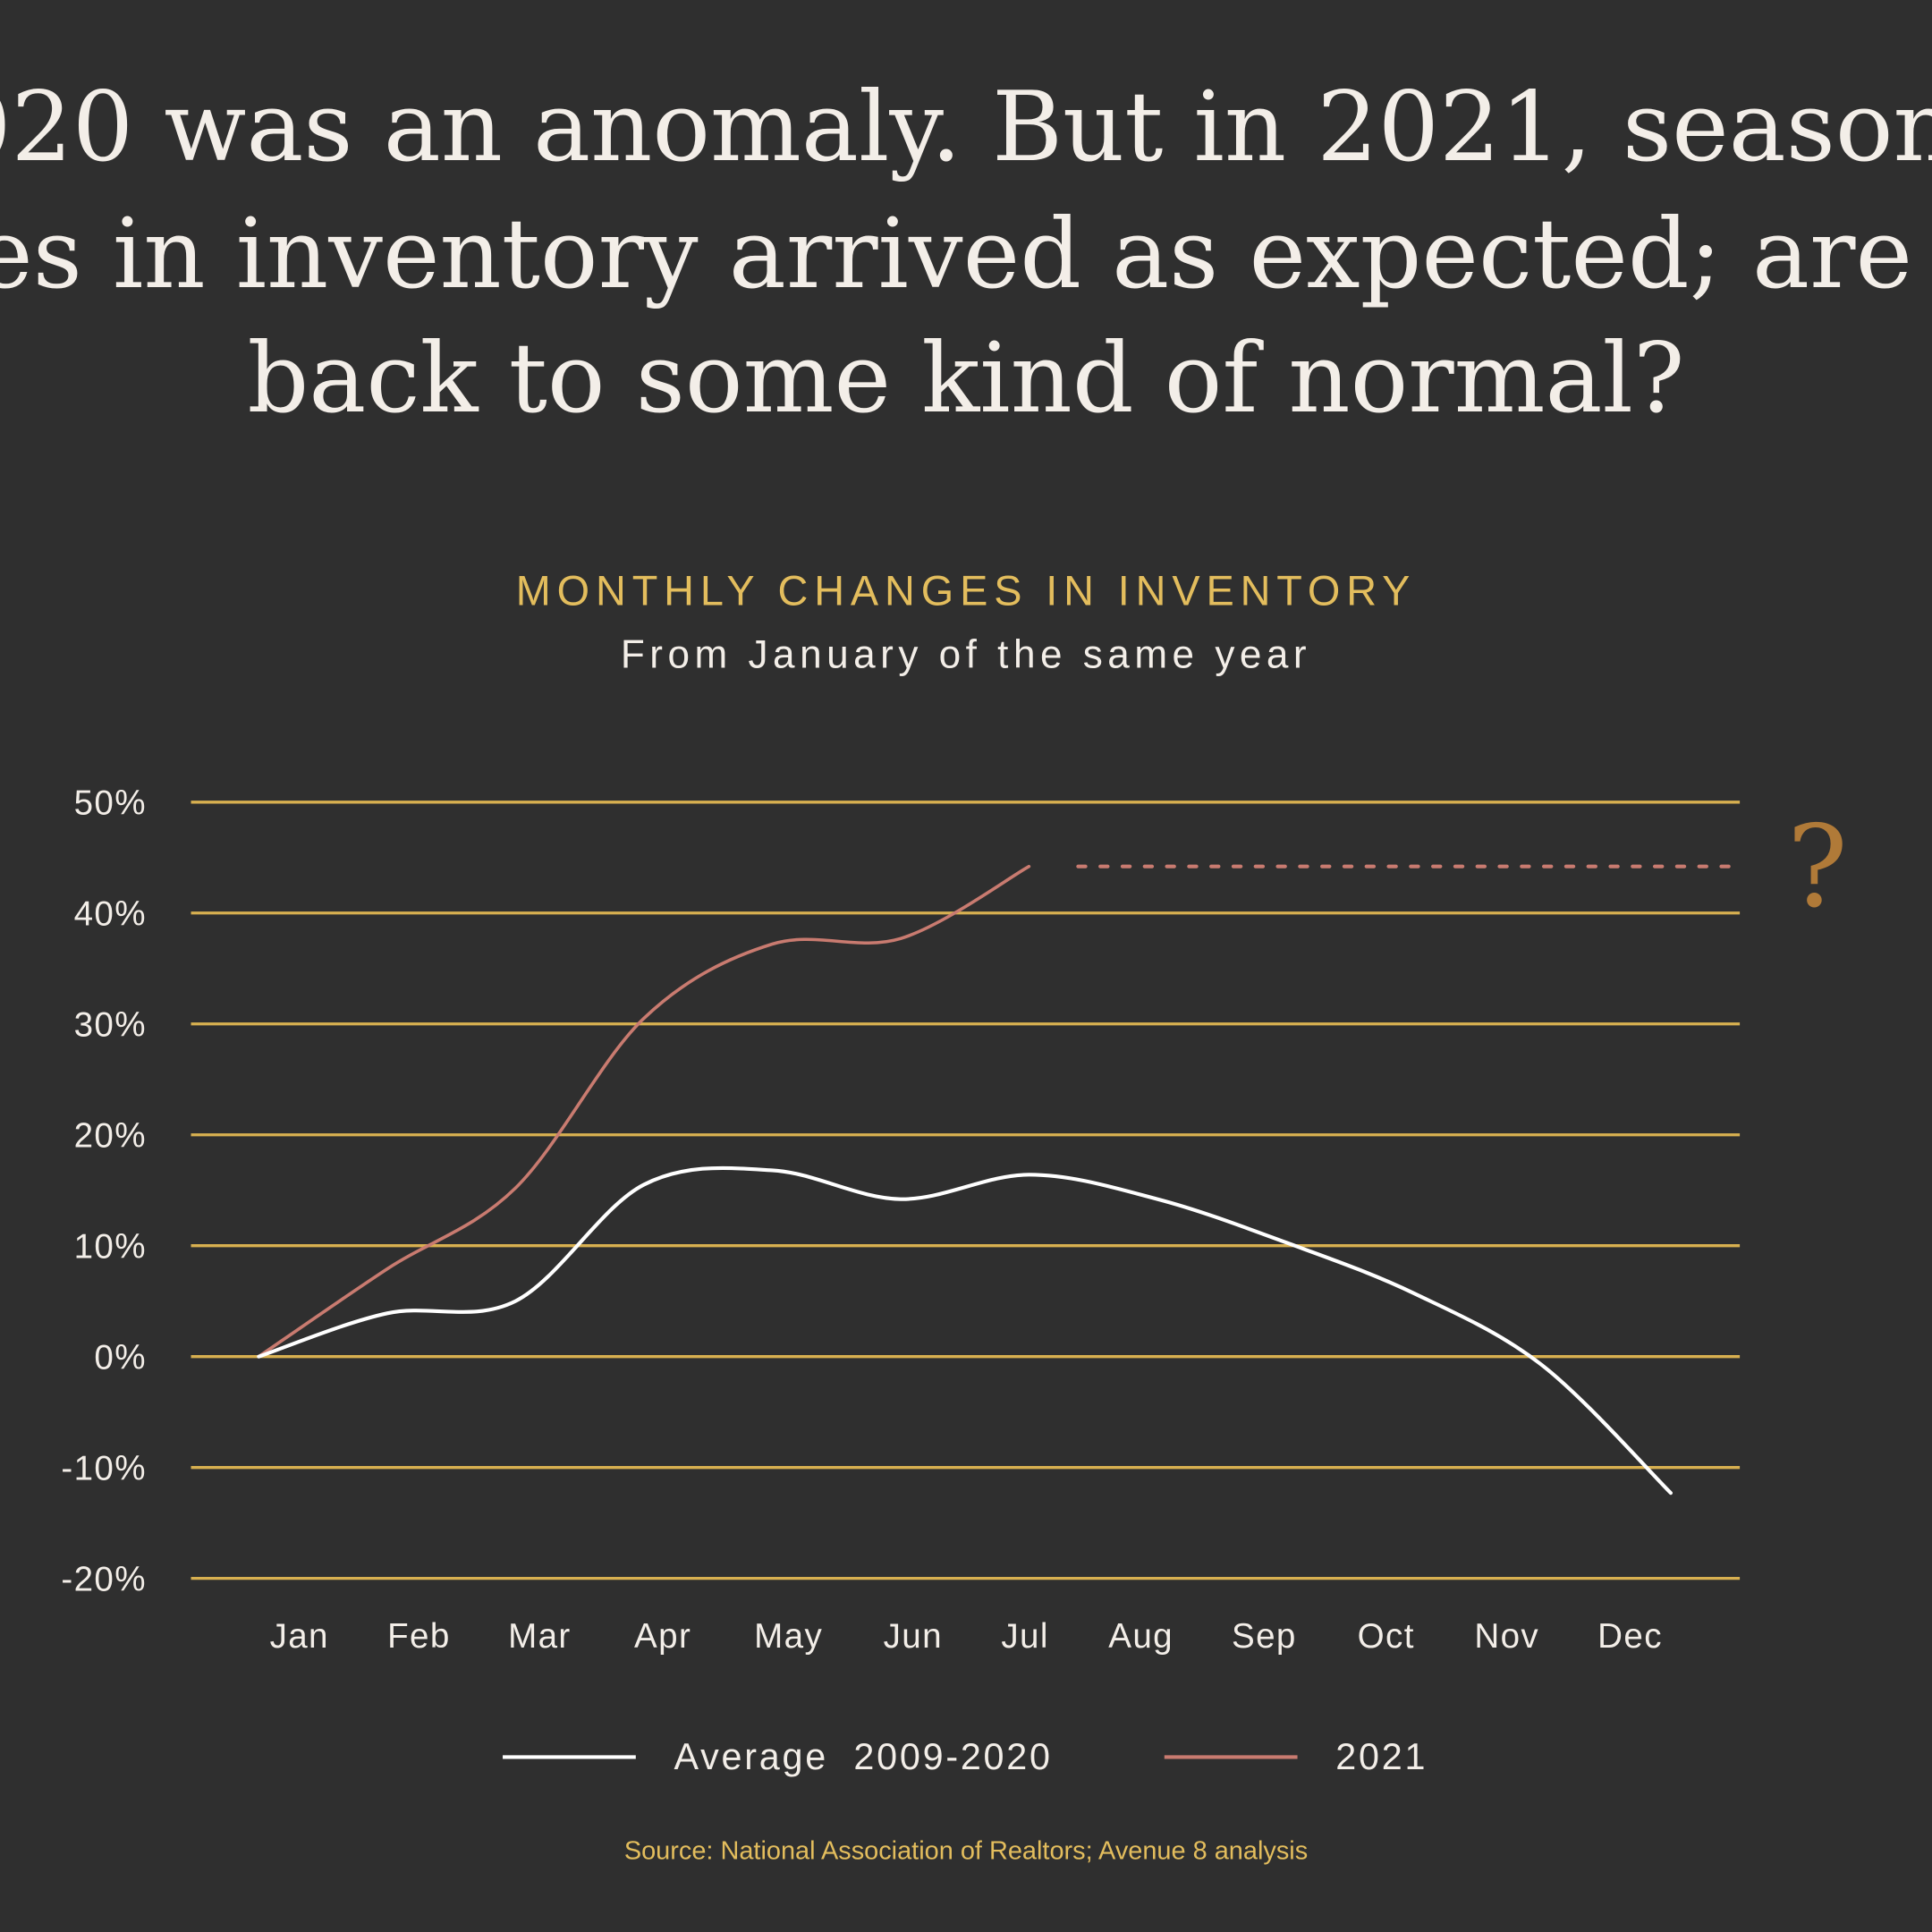  What do you see at coordinates (110, 1025) in the screenshot?
I see `y-tick-label: 30%` at bounding box center [110, 1025].